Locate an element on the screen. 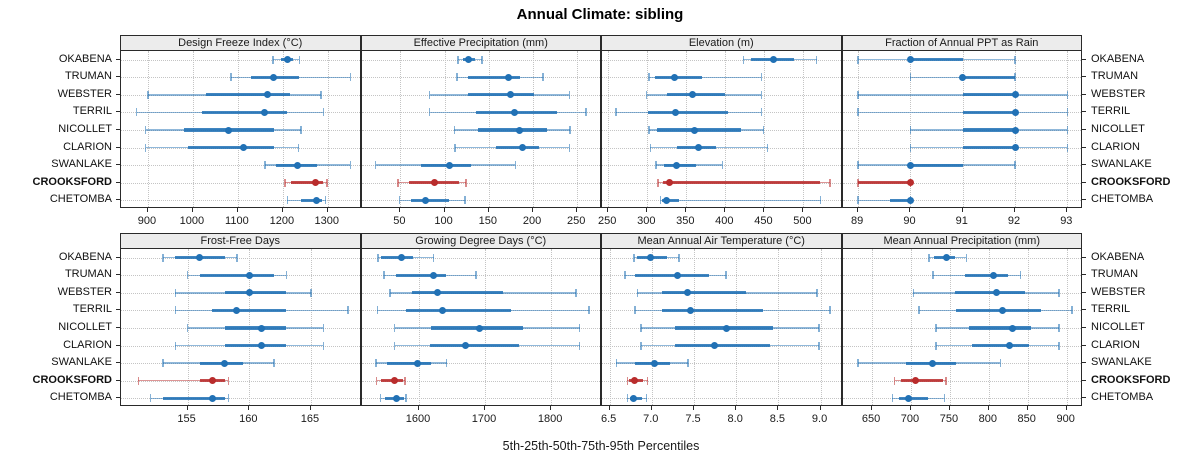  x-tick-label: 400 is located at coordinates (724, 221).